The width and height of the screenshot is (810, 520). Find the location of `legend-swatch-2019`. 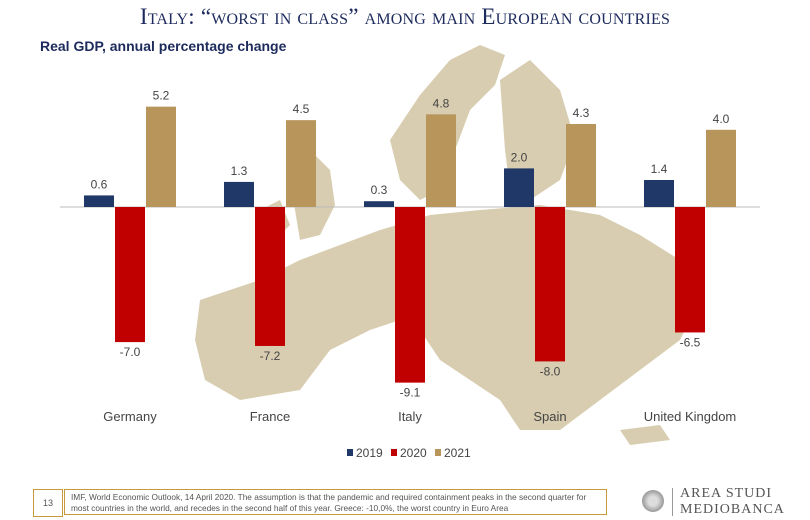

legend-swatch-2019 is located at coordinates (350, 452).